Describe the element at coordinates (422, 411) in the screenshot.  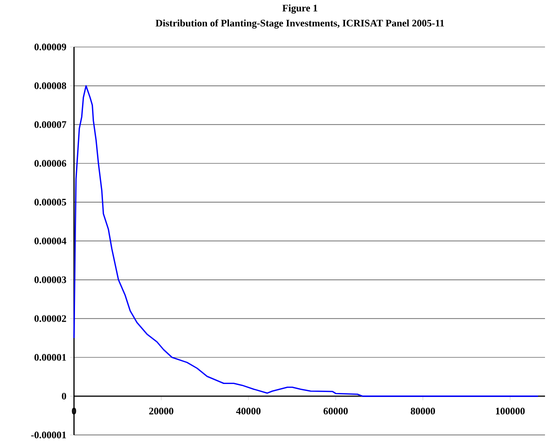
I see `x-tick-label: 80000` at that location.